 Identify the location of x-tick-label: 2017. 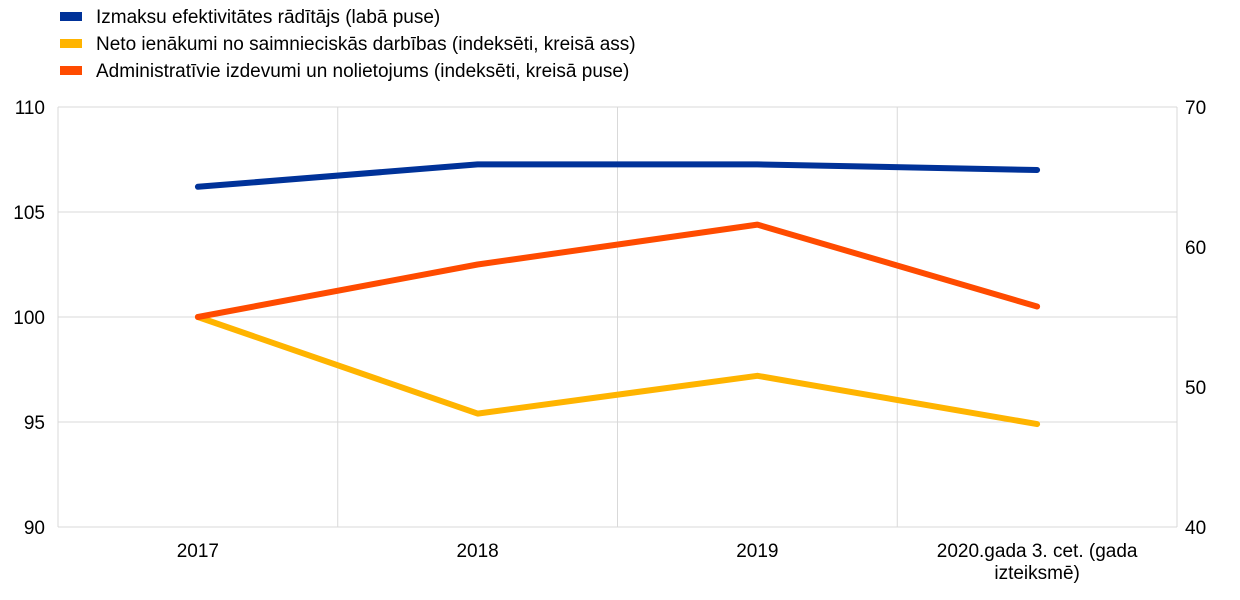
(198, 551).